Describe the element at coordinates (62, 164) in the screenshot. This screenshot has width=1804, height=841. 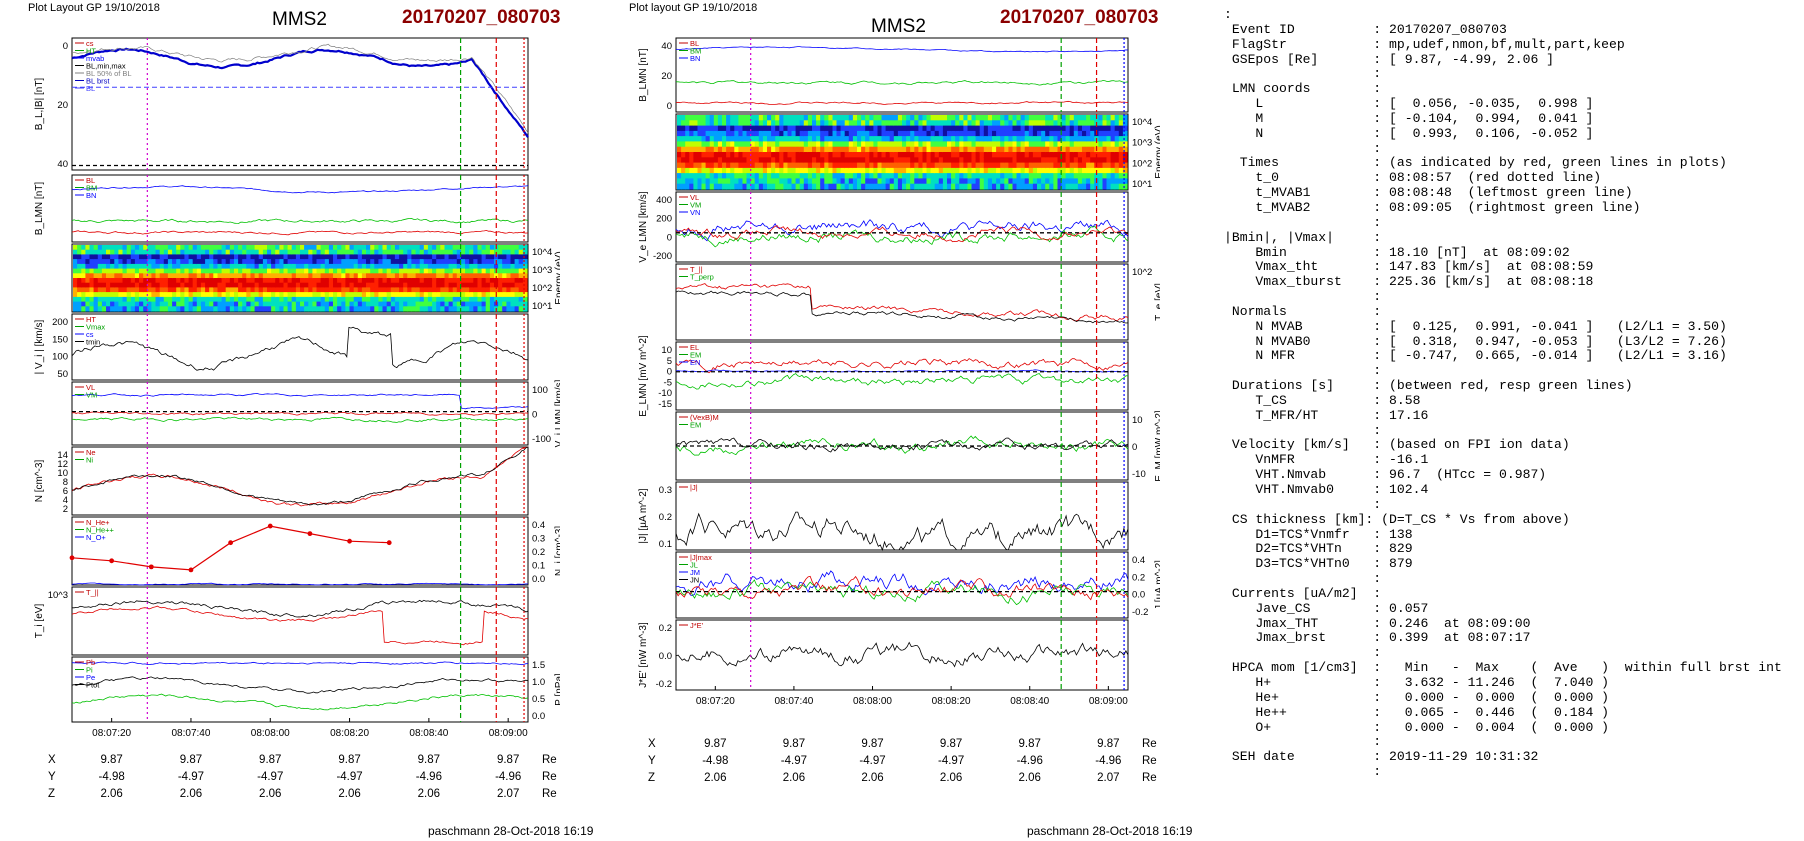
I see `y-tick-label: 40` at that location.